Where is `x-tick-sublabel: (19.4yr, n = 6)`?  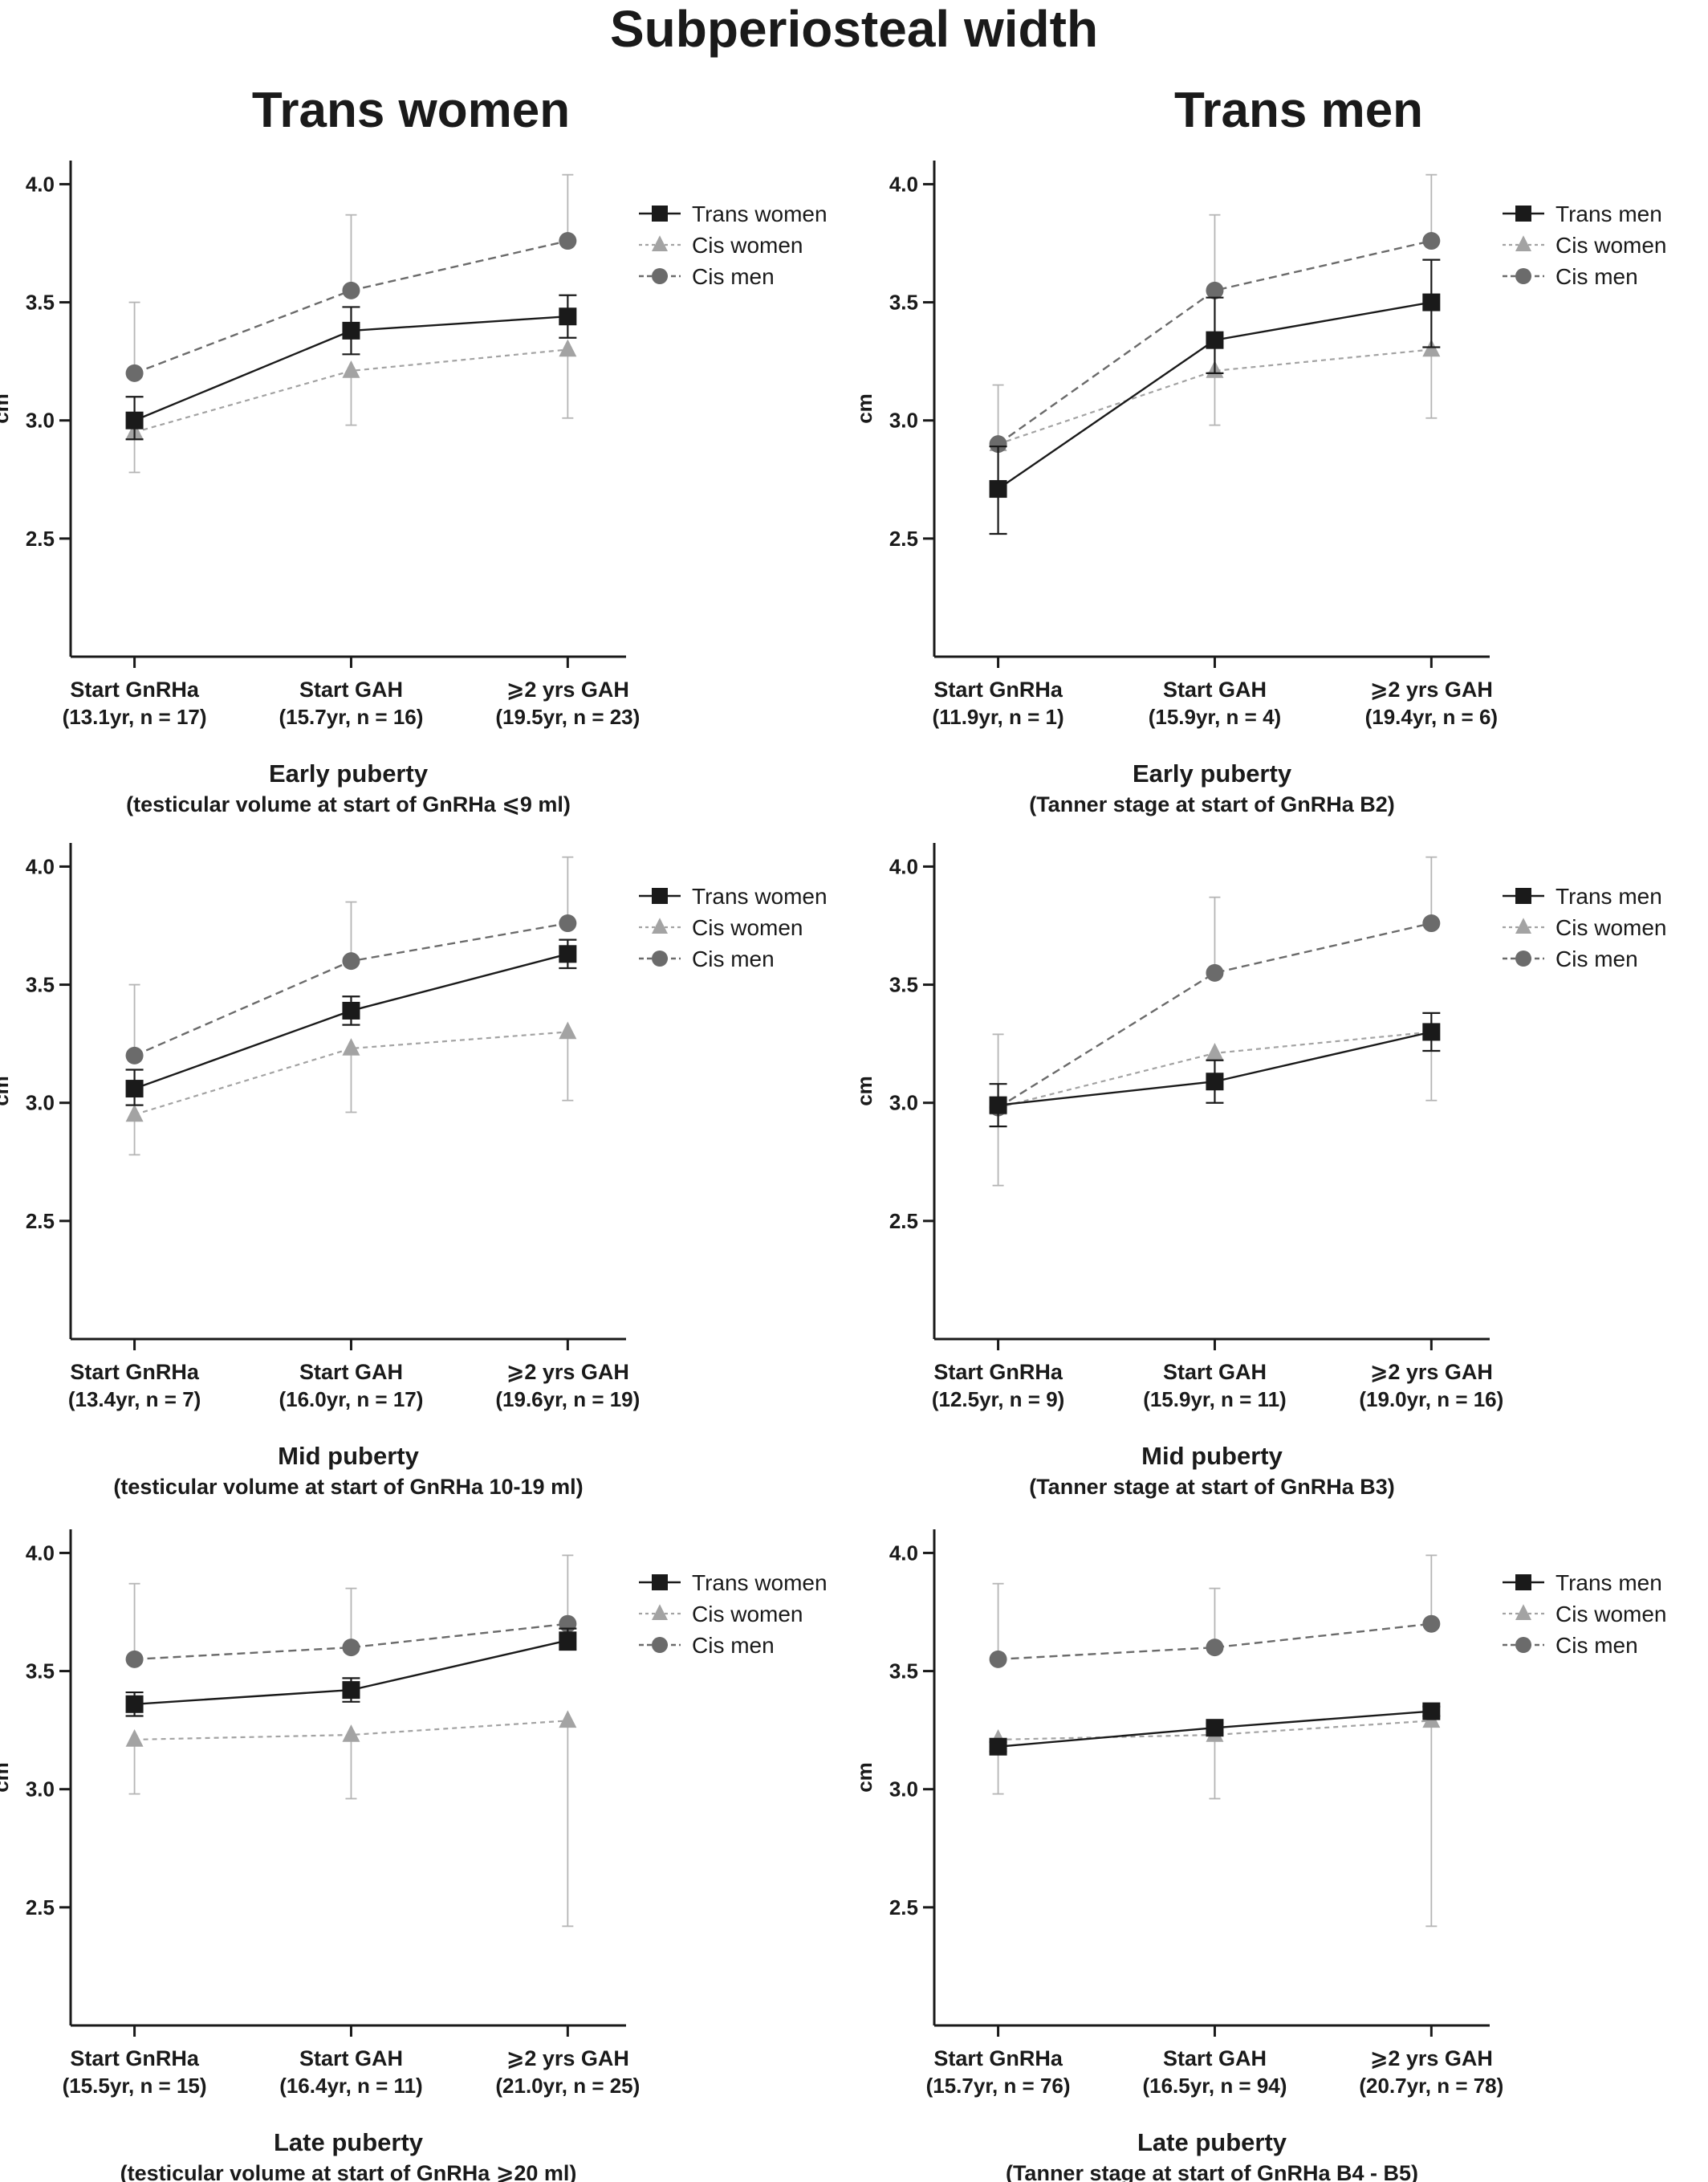
x-tick-sublabel: (19.4yr, n = 6) is located at coordinates (1432, 717).